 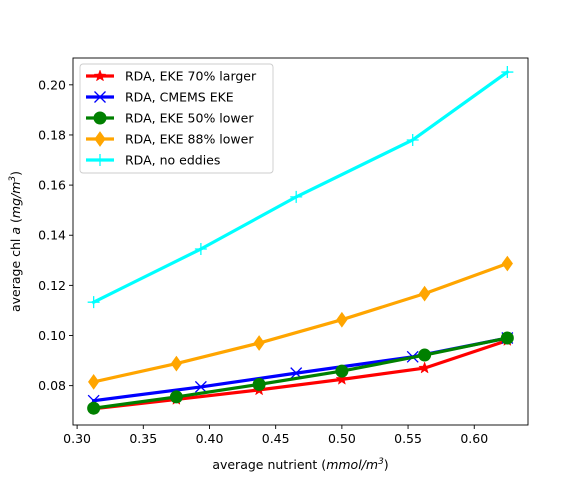 What do you see at coordinates (189, 139) in the screenshot?
I see `legend-label: RDA, EKE 88% lower` at bounding box center [189, 139].